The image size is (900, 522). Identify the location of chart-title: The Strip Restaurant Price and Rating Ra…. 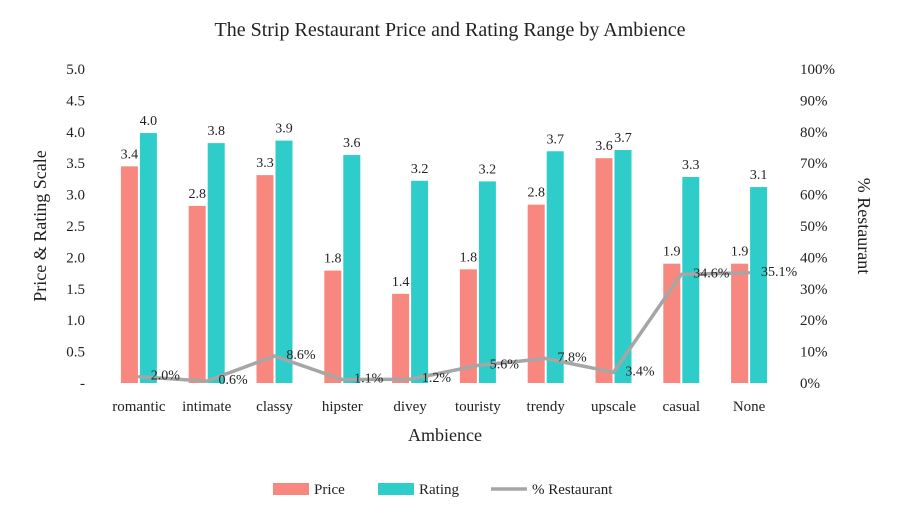
(450, 30).